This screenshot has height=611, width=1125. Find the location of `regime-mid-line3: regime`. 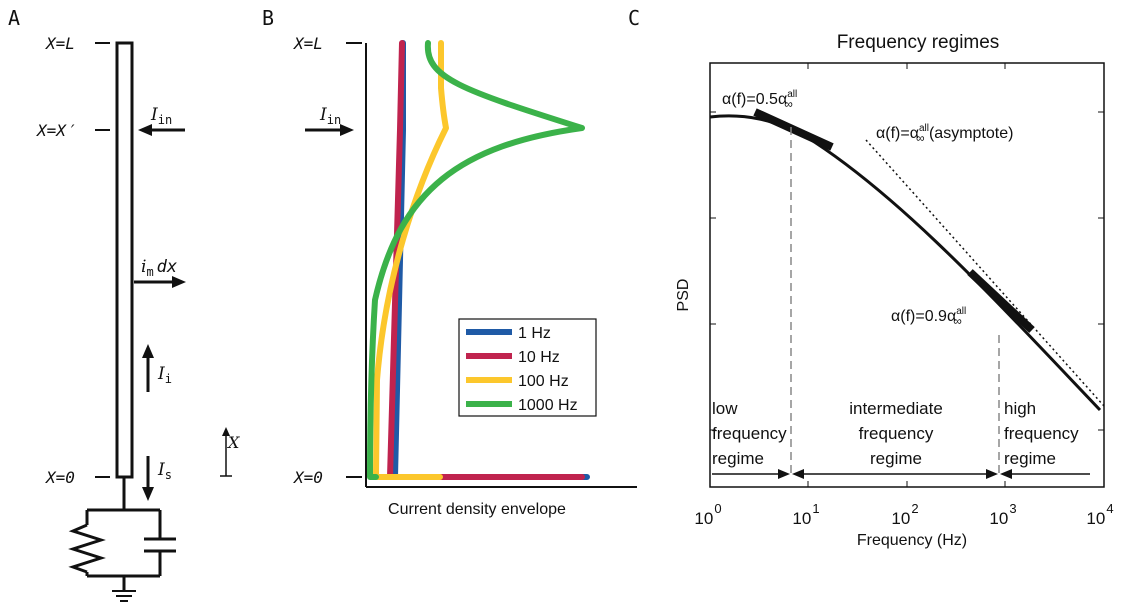

regime-mid-line3: regime is located at coordinates (896, 458).